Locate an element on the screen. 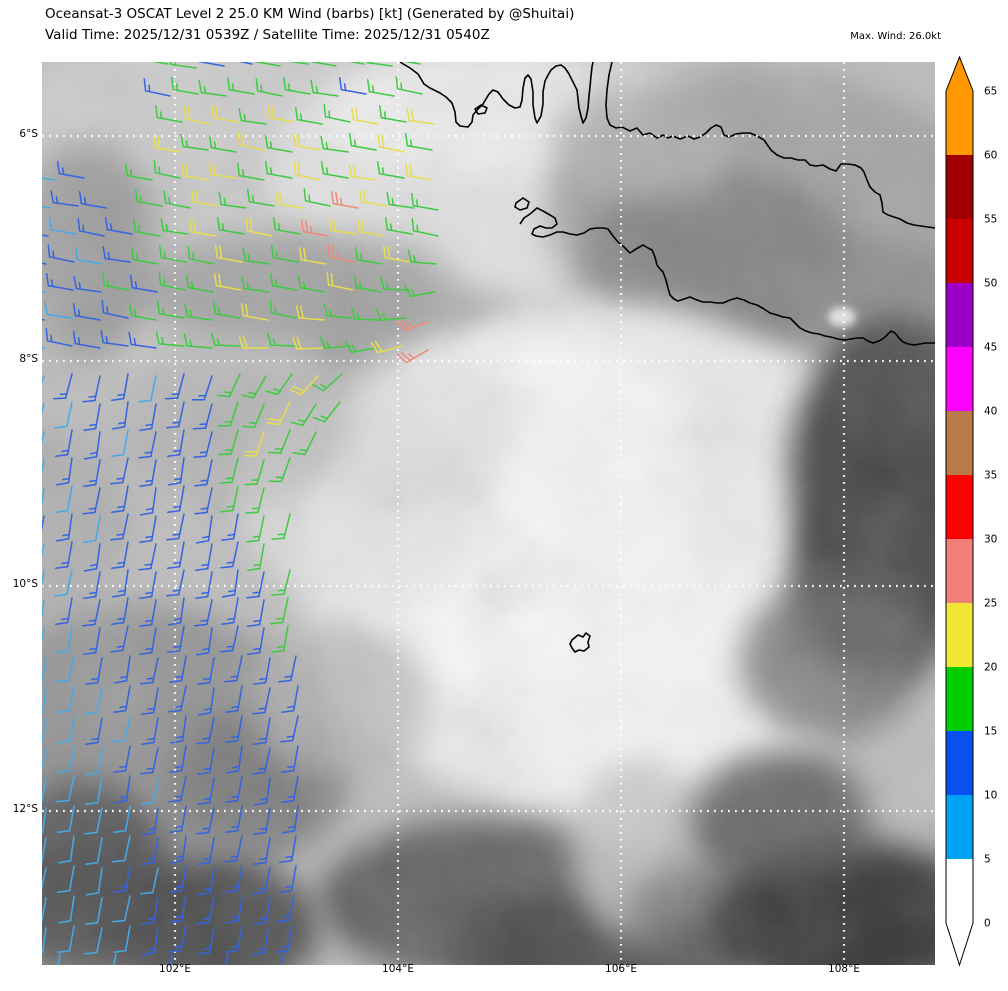 This screenshot has height=991, width=1008. colorbar-outline is located at coordinates (959, 511).